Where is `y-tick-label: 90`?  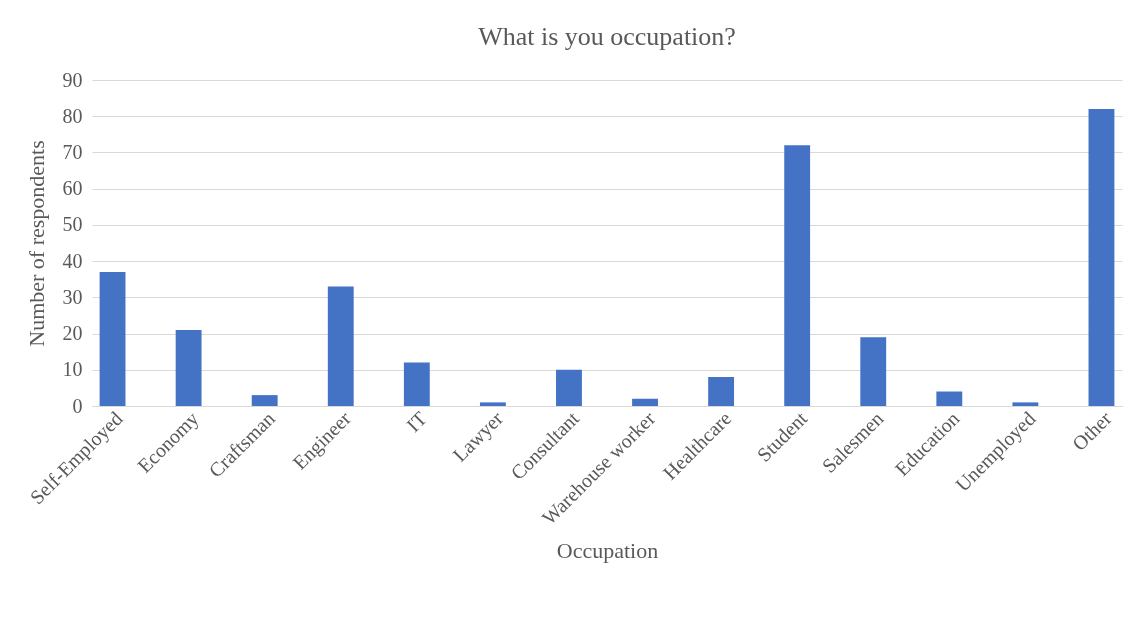 y-tick-label: 90 is located at coordinates (72, 79).